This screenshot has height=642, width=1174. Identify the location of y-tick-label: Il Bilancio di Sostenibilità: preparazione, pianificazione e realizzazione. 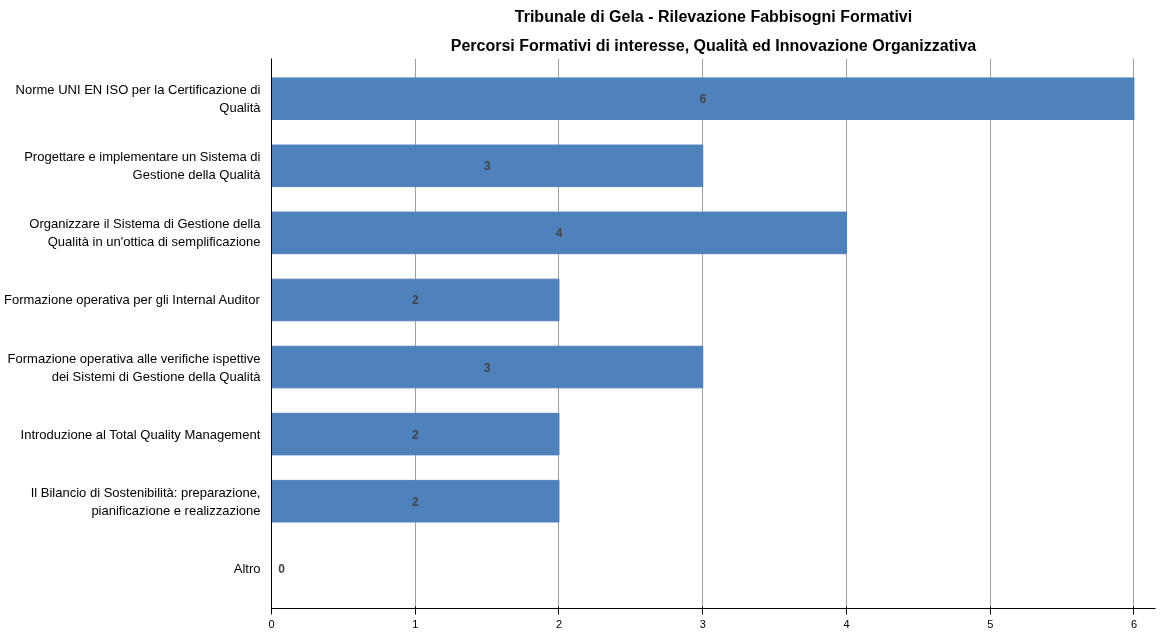
(145, 501).